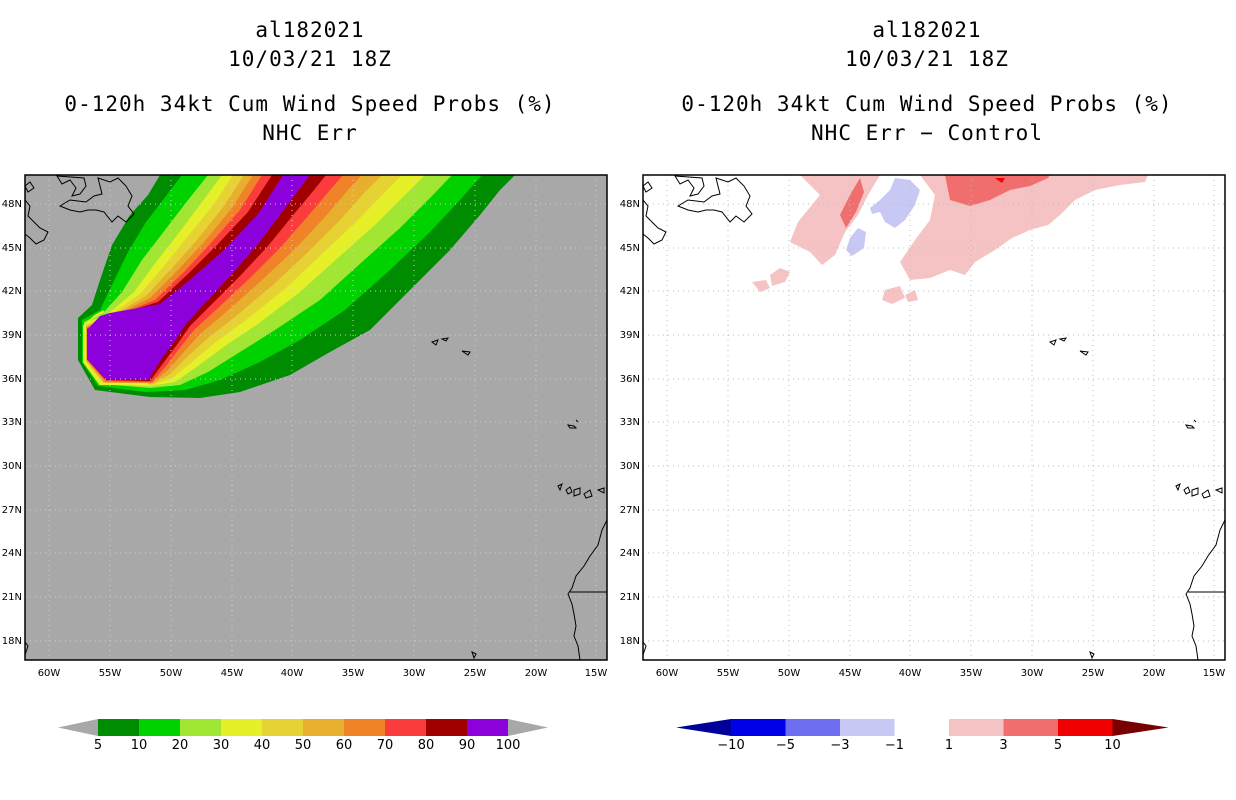 The width and height of the screenshot is (1236, 800). Describe the element at coordinates (12, 553) in the screenshot. I see `left-lat-label: 24N` at that location.